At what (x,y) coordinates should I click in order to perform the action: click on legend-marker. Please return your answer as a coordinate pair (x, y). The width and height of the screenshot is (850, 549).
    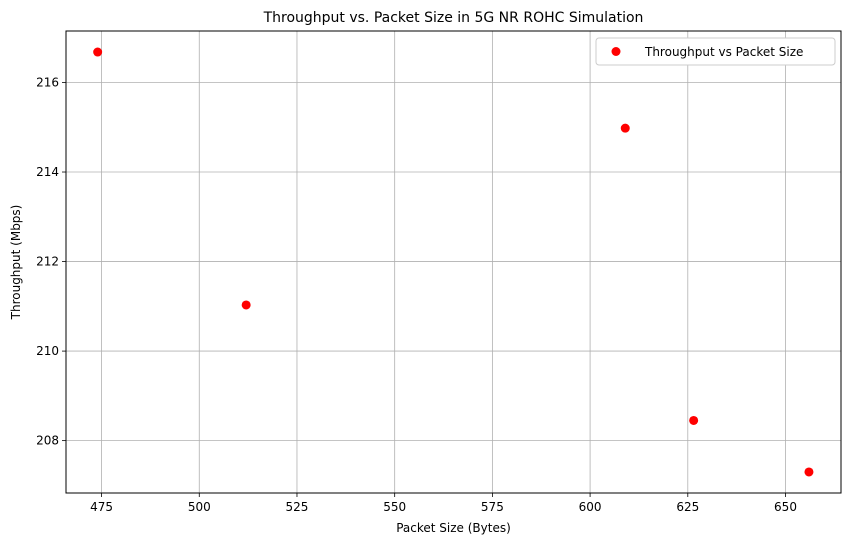
    Looking at the image, I should click on (616, 51).